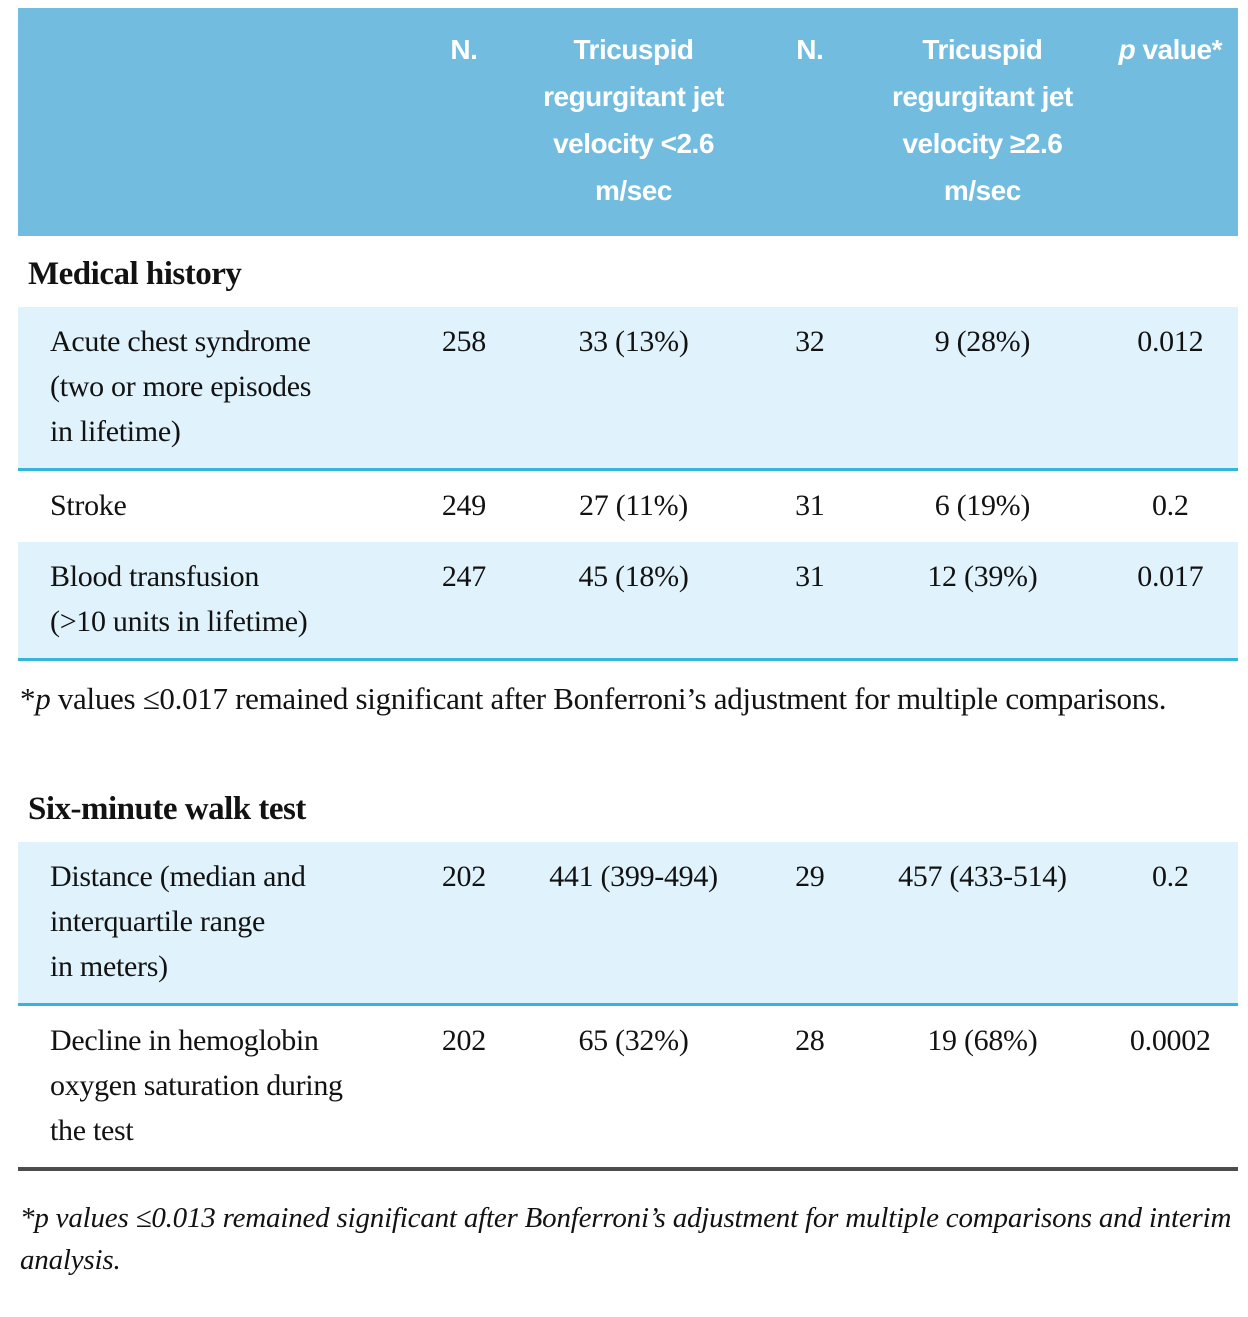 The image size is (1248, 1317). I want to click on row-label: Stroke, so click(88, 505).